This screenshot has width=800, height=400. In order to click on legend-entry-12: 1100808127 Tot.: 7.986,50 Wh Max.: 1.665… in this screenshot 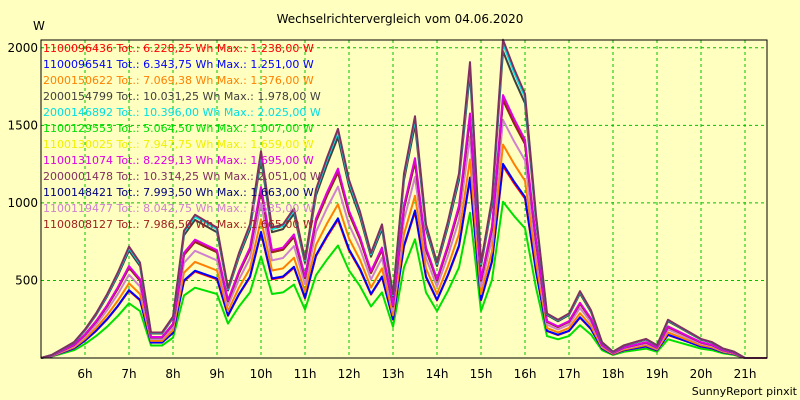, I will do `click(178, 224)`.